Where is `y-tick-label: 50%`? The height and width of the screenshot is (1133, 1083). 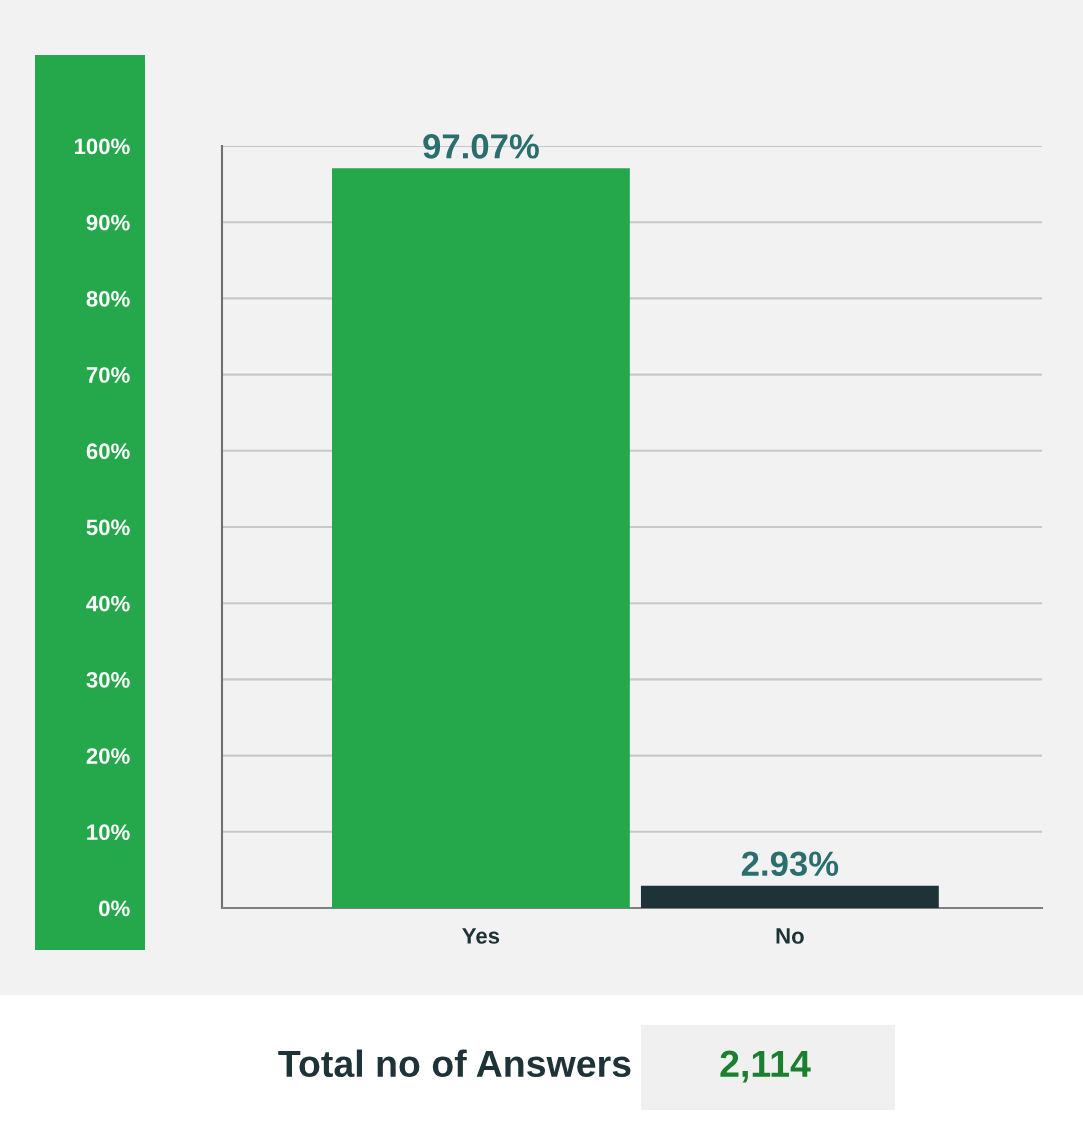
y-tick-label: 50% is located at coordinates (108, 527).